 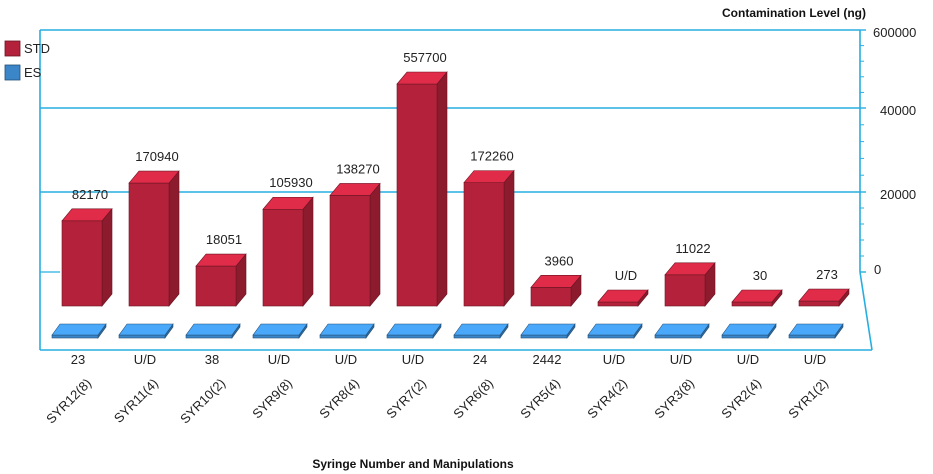 I want to click on y-tick-label: 0, so click(x=877, y=269).